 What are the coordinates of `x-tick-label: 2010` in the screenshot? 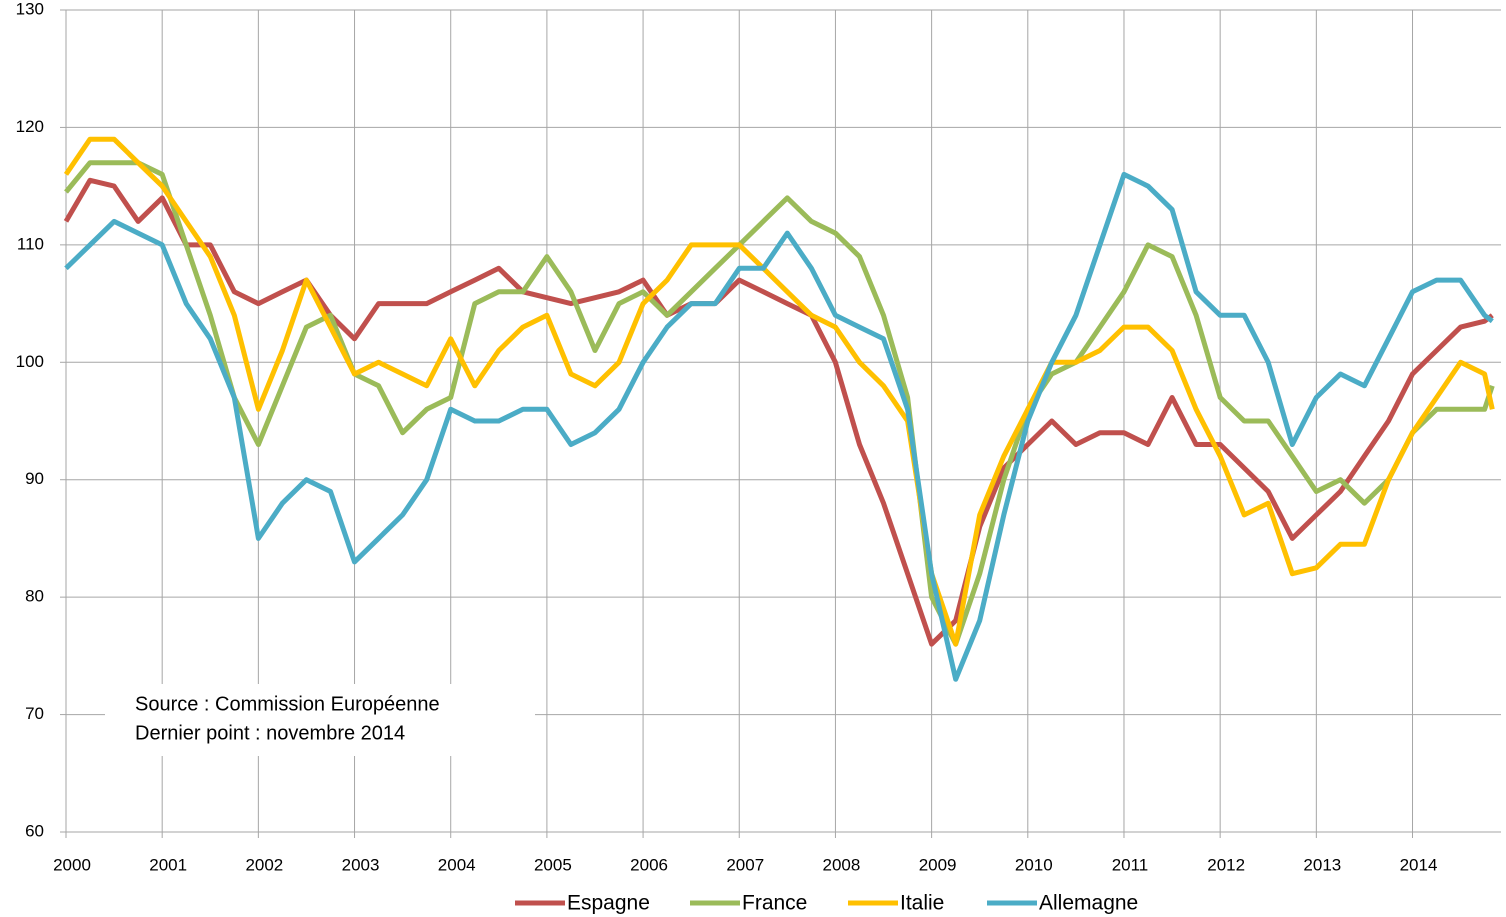 It's located at (1034, 864).